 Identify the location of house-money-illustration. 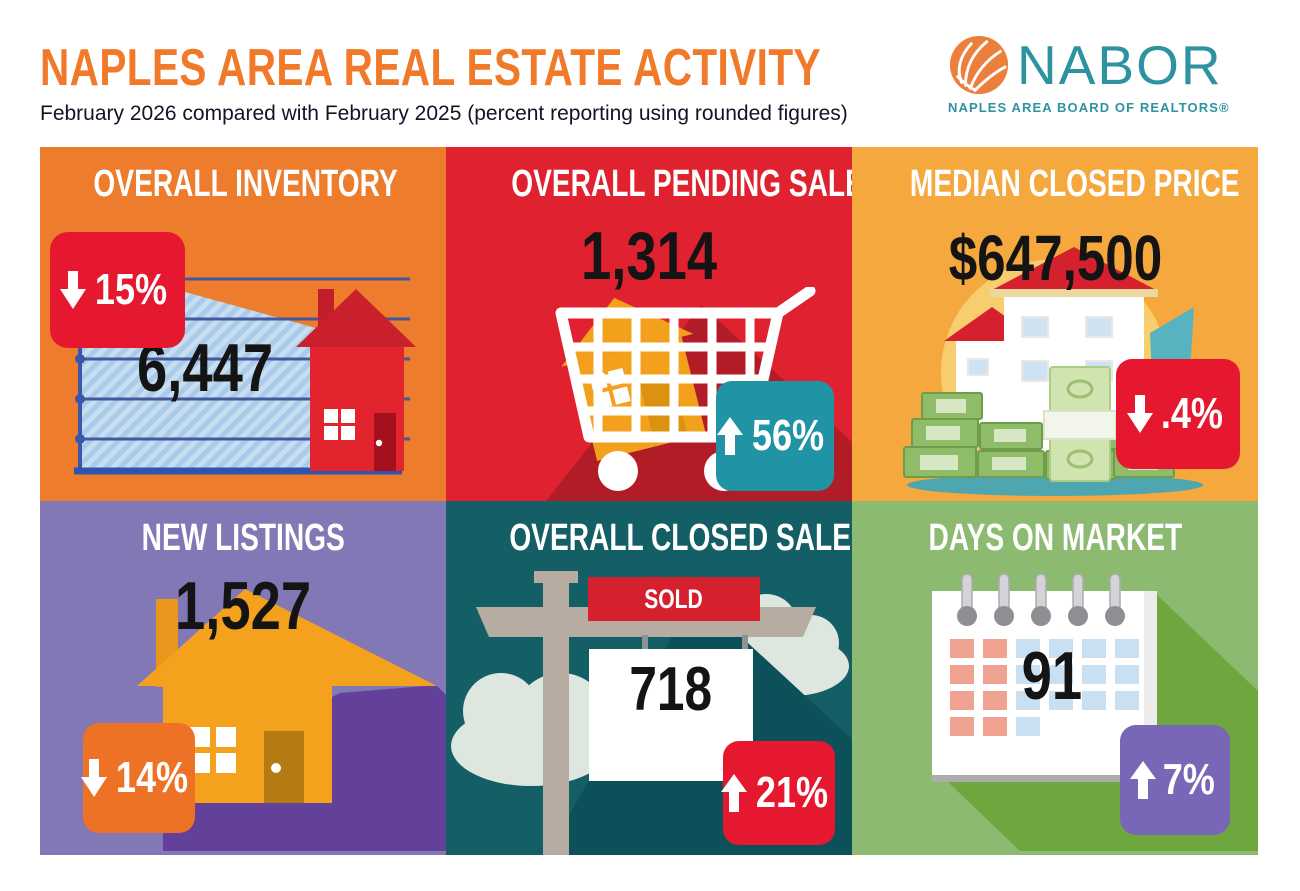
(1053, 371).